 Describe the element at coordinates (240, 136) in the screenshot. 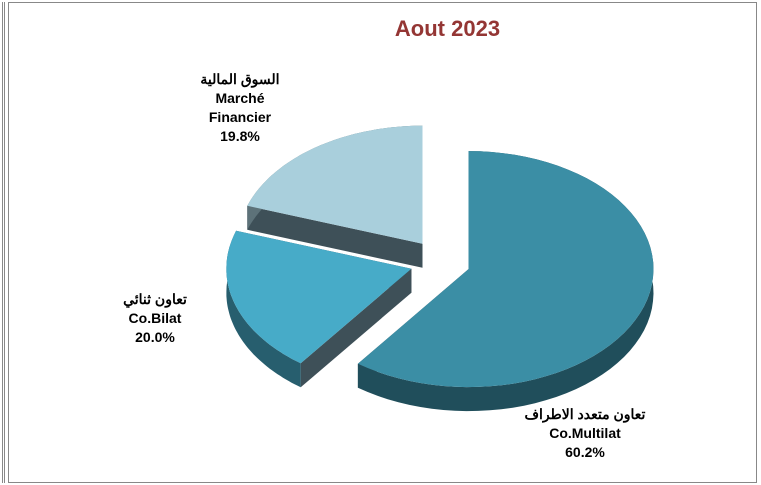

I see `value-label: 19.8%` at that location.